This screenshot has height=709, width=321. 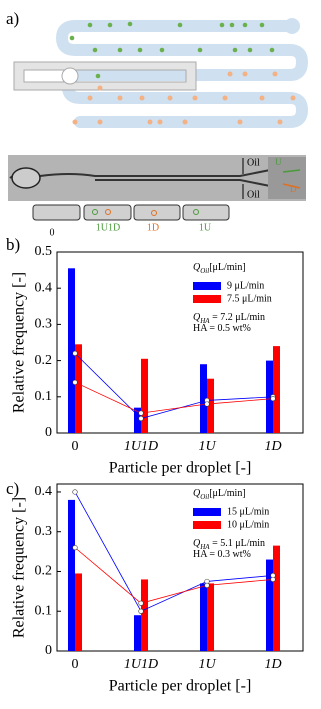 What do you see at coordinates (287, 178) in the screenshot?
I see `junction` at bounding box center [287, 178].